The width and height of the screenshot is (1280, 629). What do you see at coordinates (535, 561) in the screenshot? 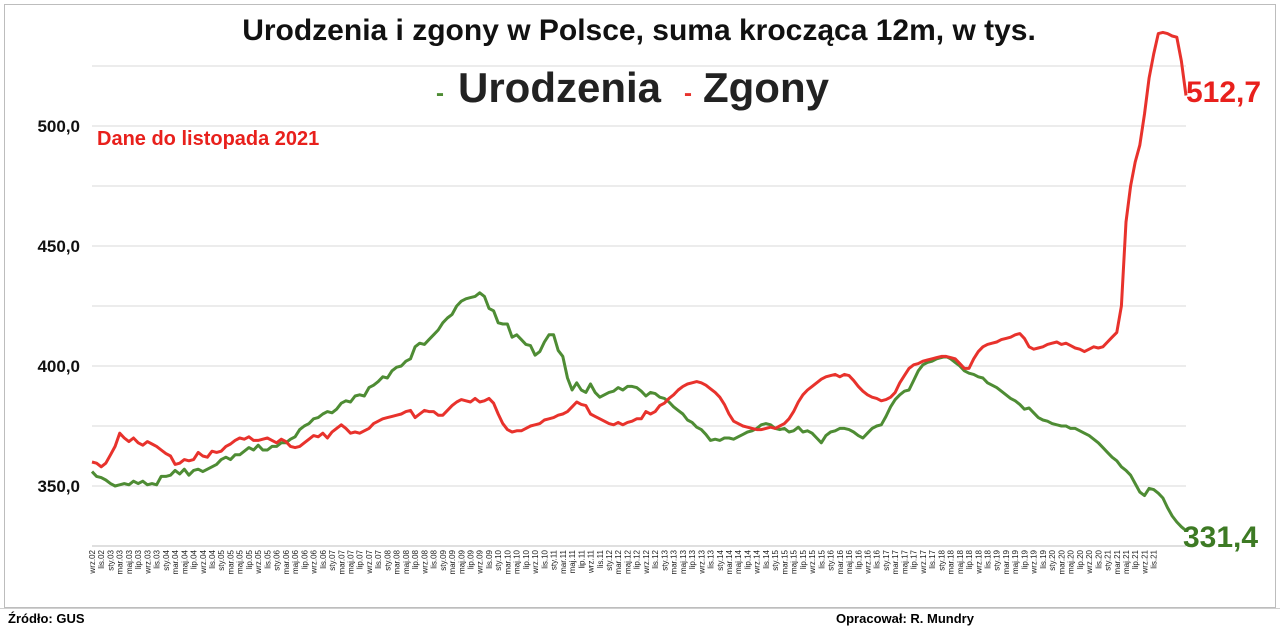
I see `x-tick-label: wrz.10` at bounding box center [535, 561].